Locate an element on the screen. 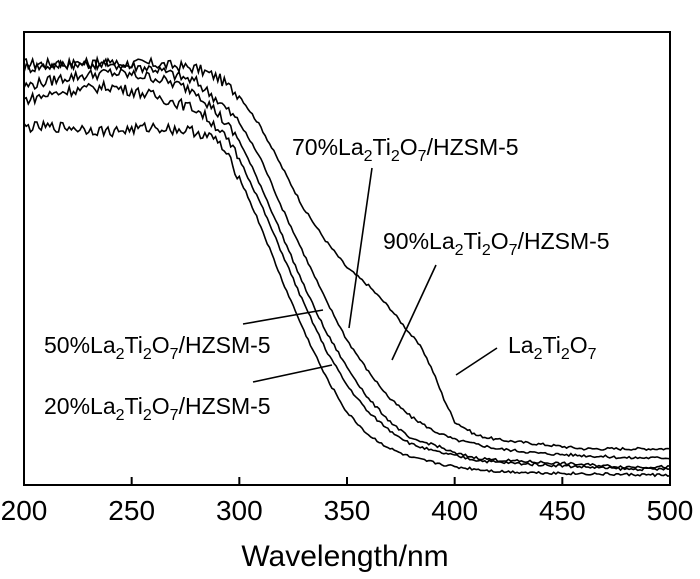  x-tick-label-350: 350 is located at coordinates (347, 510).